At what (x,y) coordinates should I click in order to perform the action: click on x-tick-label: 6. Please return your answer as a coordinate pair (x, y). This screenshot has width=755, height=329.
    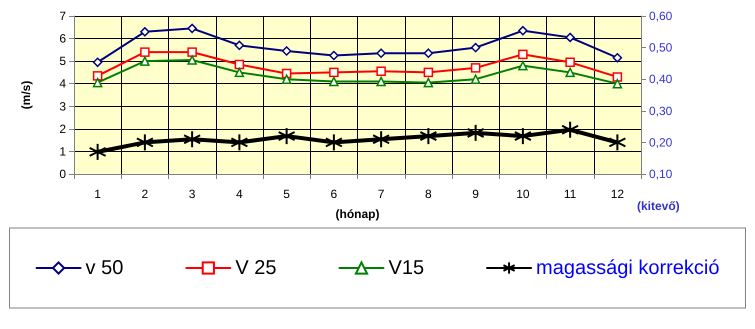
    Looking at the image, I should click on (334, 194).